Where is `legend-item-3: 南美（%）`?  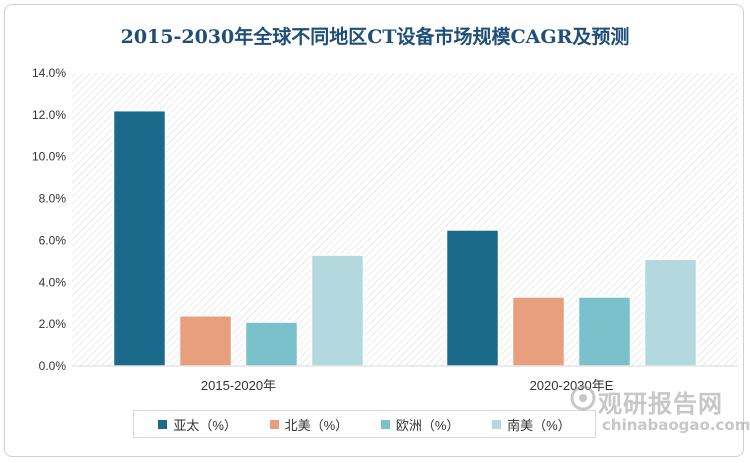
legend-item-3: 南美（%） is located at coordinates (531, 424).